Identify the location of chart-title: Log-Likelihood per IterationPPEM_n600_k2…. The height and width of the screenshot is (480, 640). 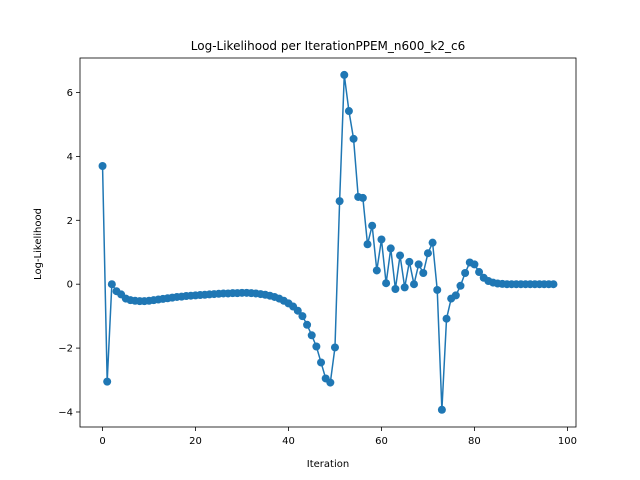
(328, 46).